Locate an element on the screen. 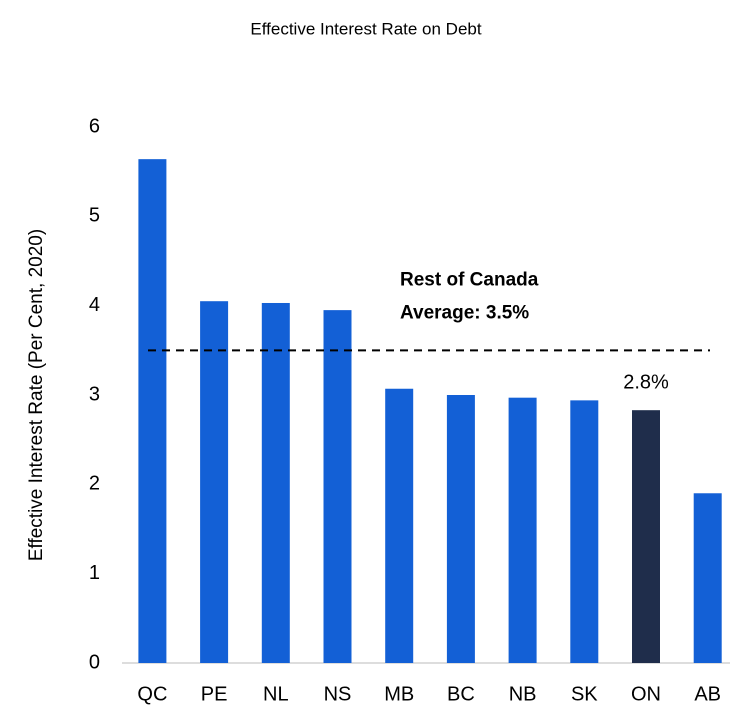 The width and height of the screenshot is (732, 711). x-tick-label: NS is located at coordinates (338, 694).